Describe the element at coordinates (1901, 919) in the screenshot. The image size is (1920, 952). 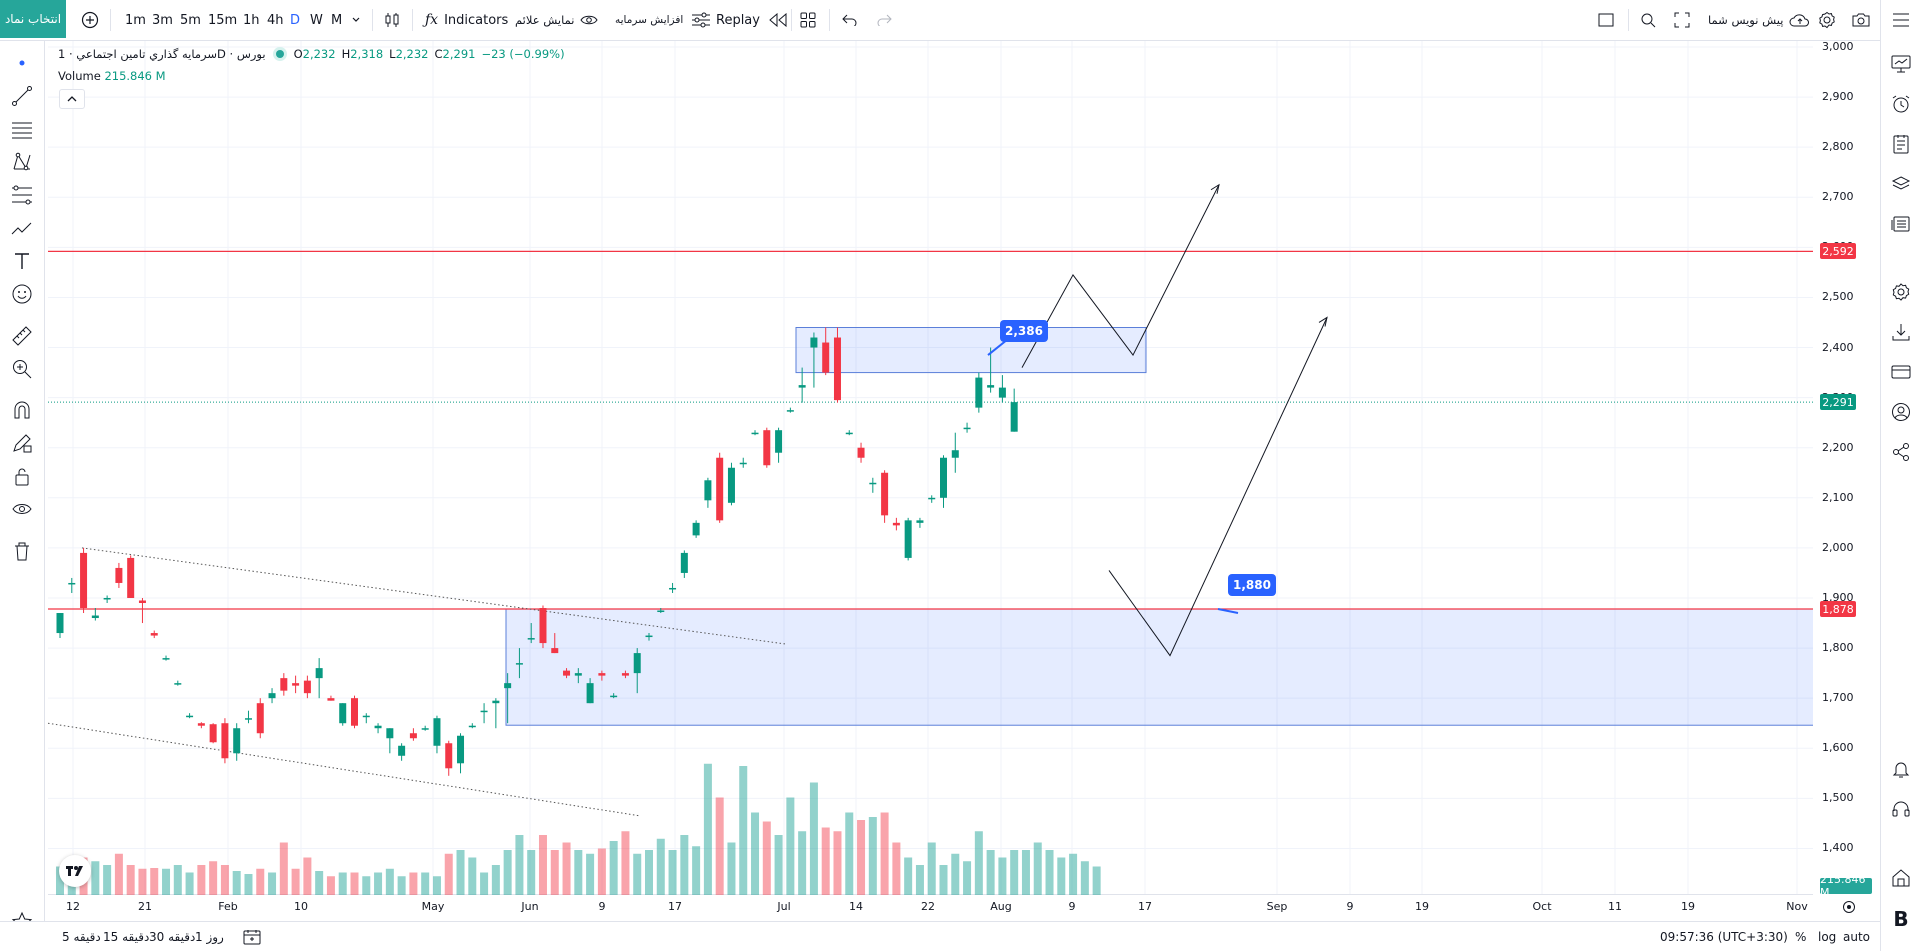
I see `brand-b-icon: B` at that location.